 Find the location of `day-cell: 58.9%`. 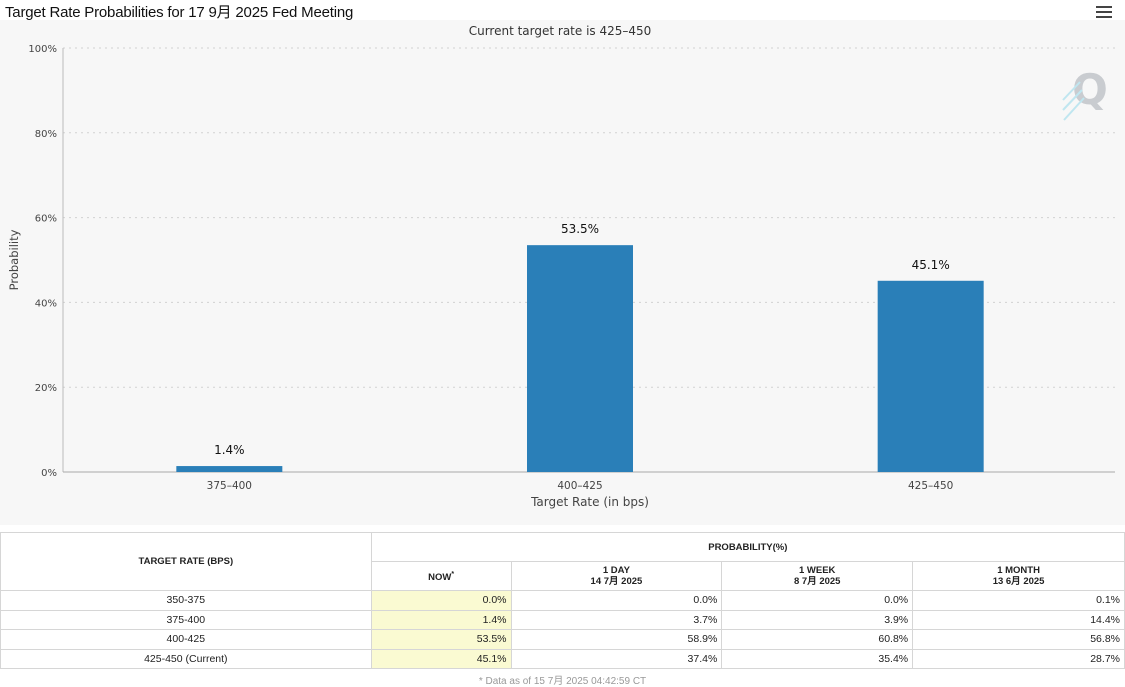

day-cell: 58.9% is located at coordinates (616, 639).